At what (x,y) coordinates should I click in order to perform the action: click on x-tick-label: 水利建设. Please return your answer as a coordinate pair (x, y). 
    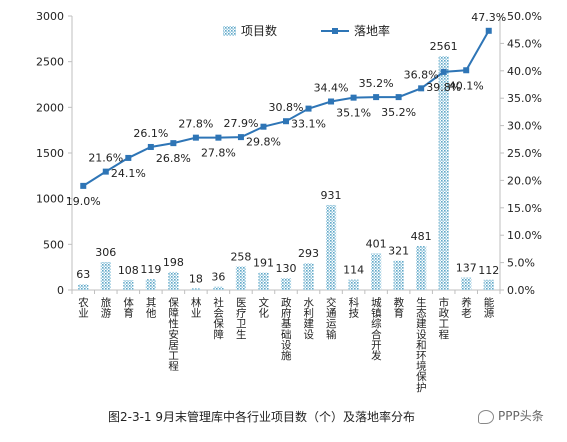
    Looking at the image, I should click on (309, 319).